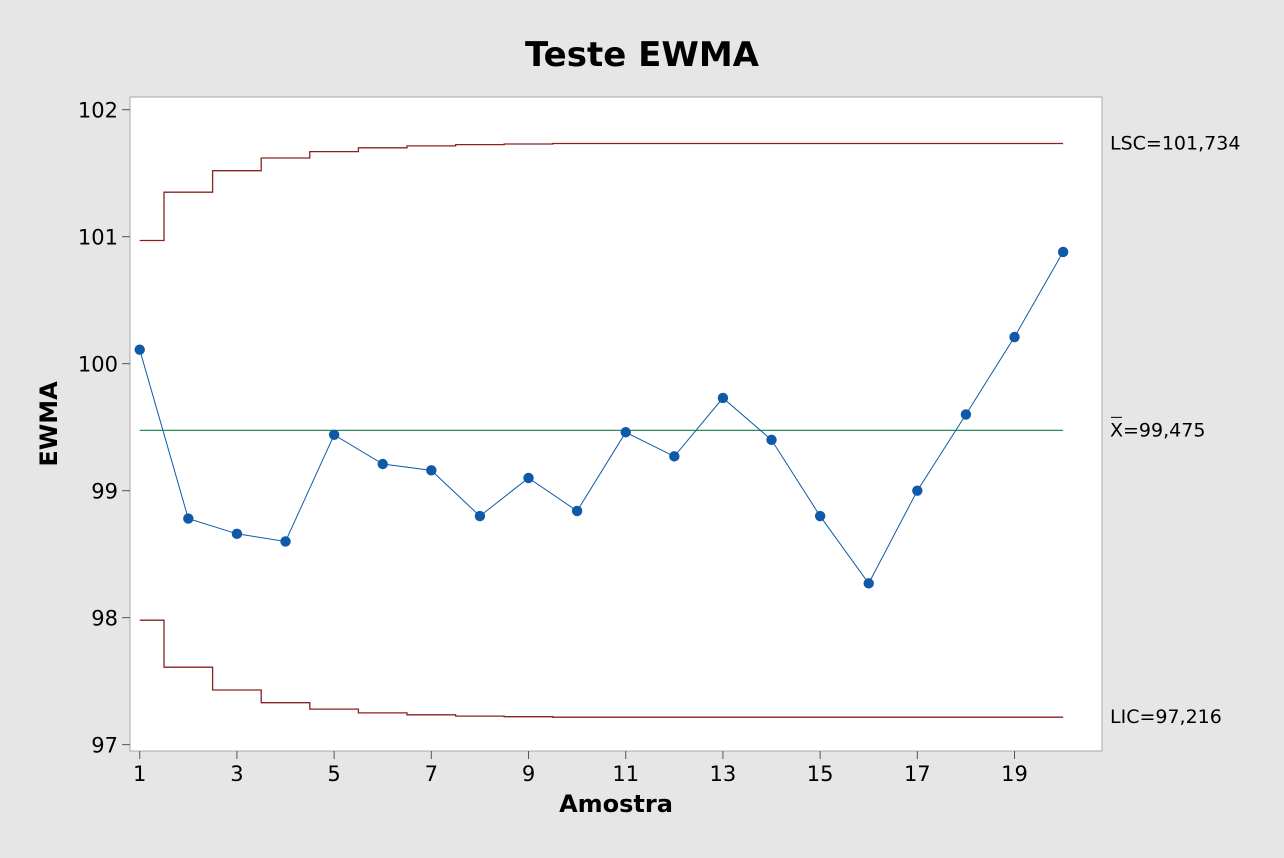  I want to click on x-tick-label: 9, so click(528, 774).